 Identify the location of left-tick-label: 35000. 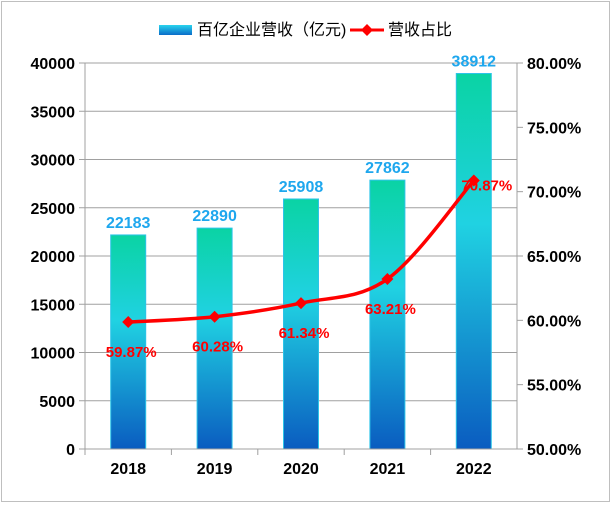
(53, 112).